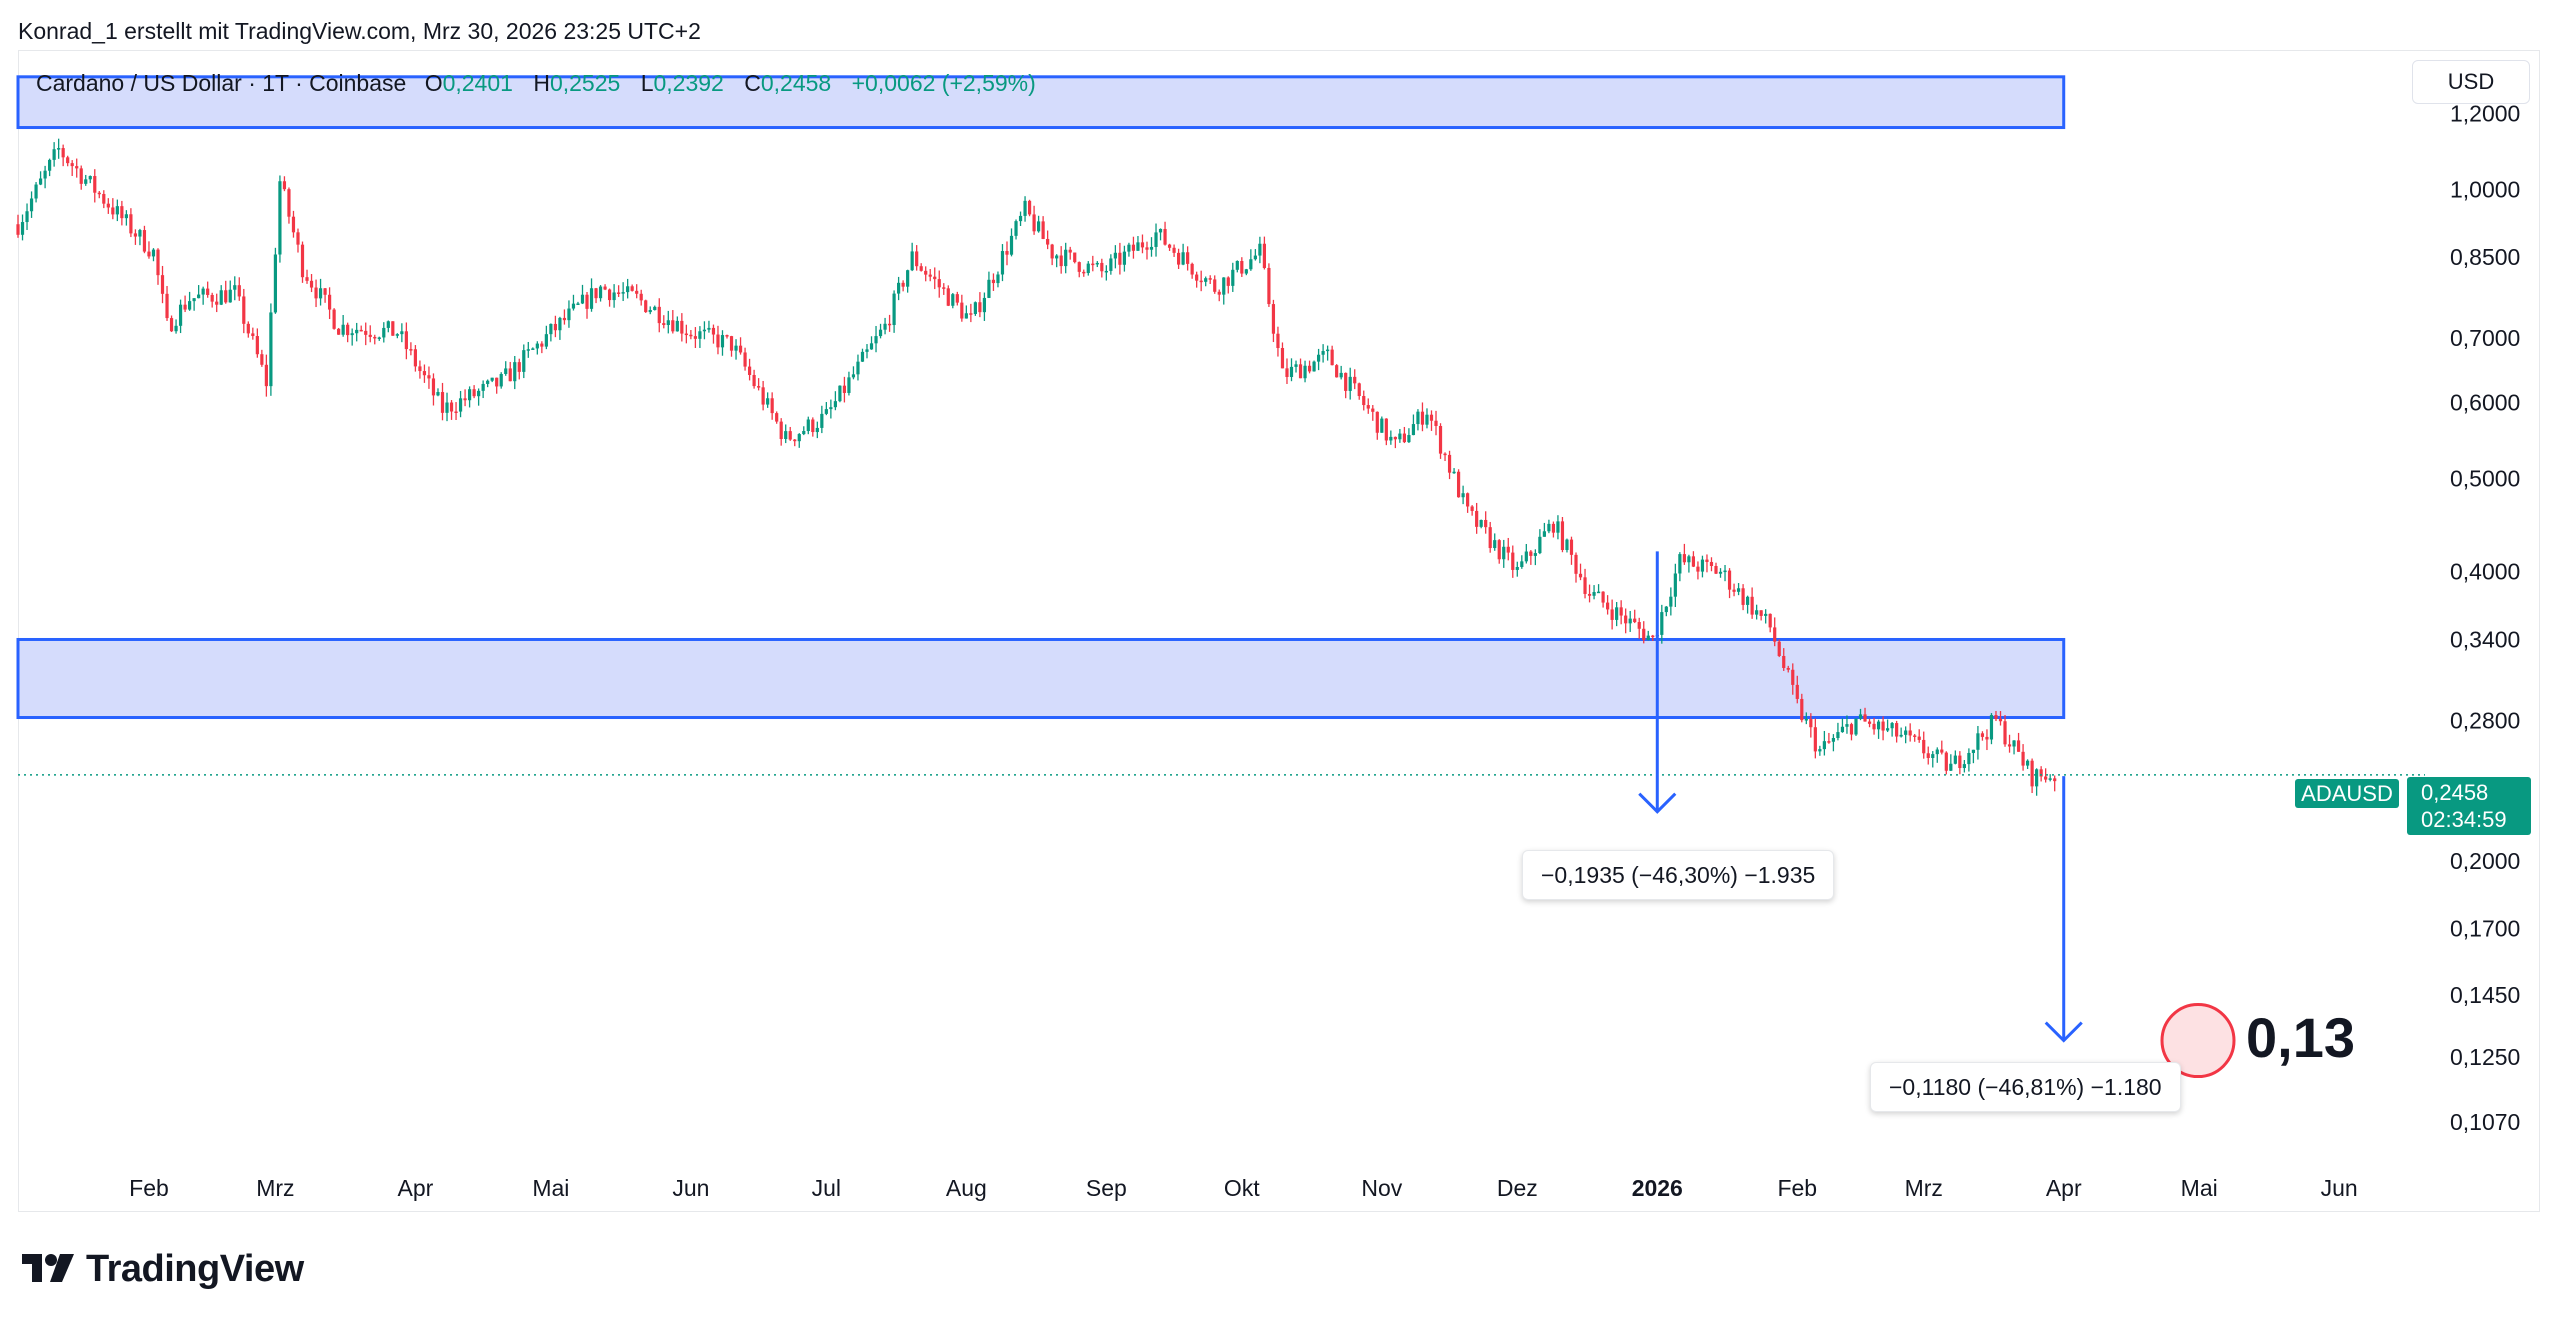 The height and width of the screenshot is (1326, 2560). I want to click on currency-button: USD, so click(2471, 82).